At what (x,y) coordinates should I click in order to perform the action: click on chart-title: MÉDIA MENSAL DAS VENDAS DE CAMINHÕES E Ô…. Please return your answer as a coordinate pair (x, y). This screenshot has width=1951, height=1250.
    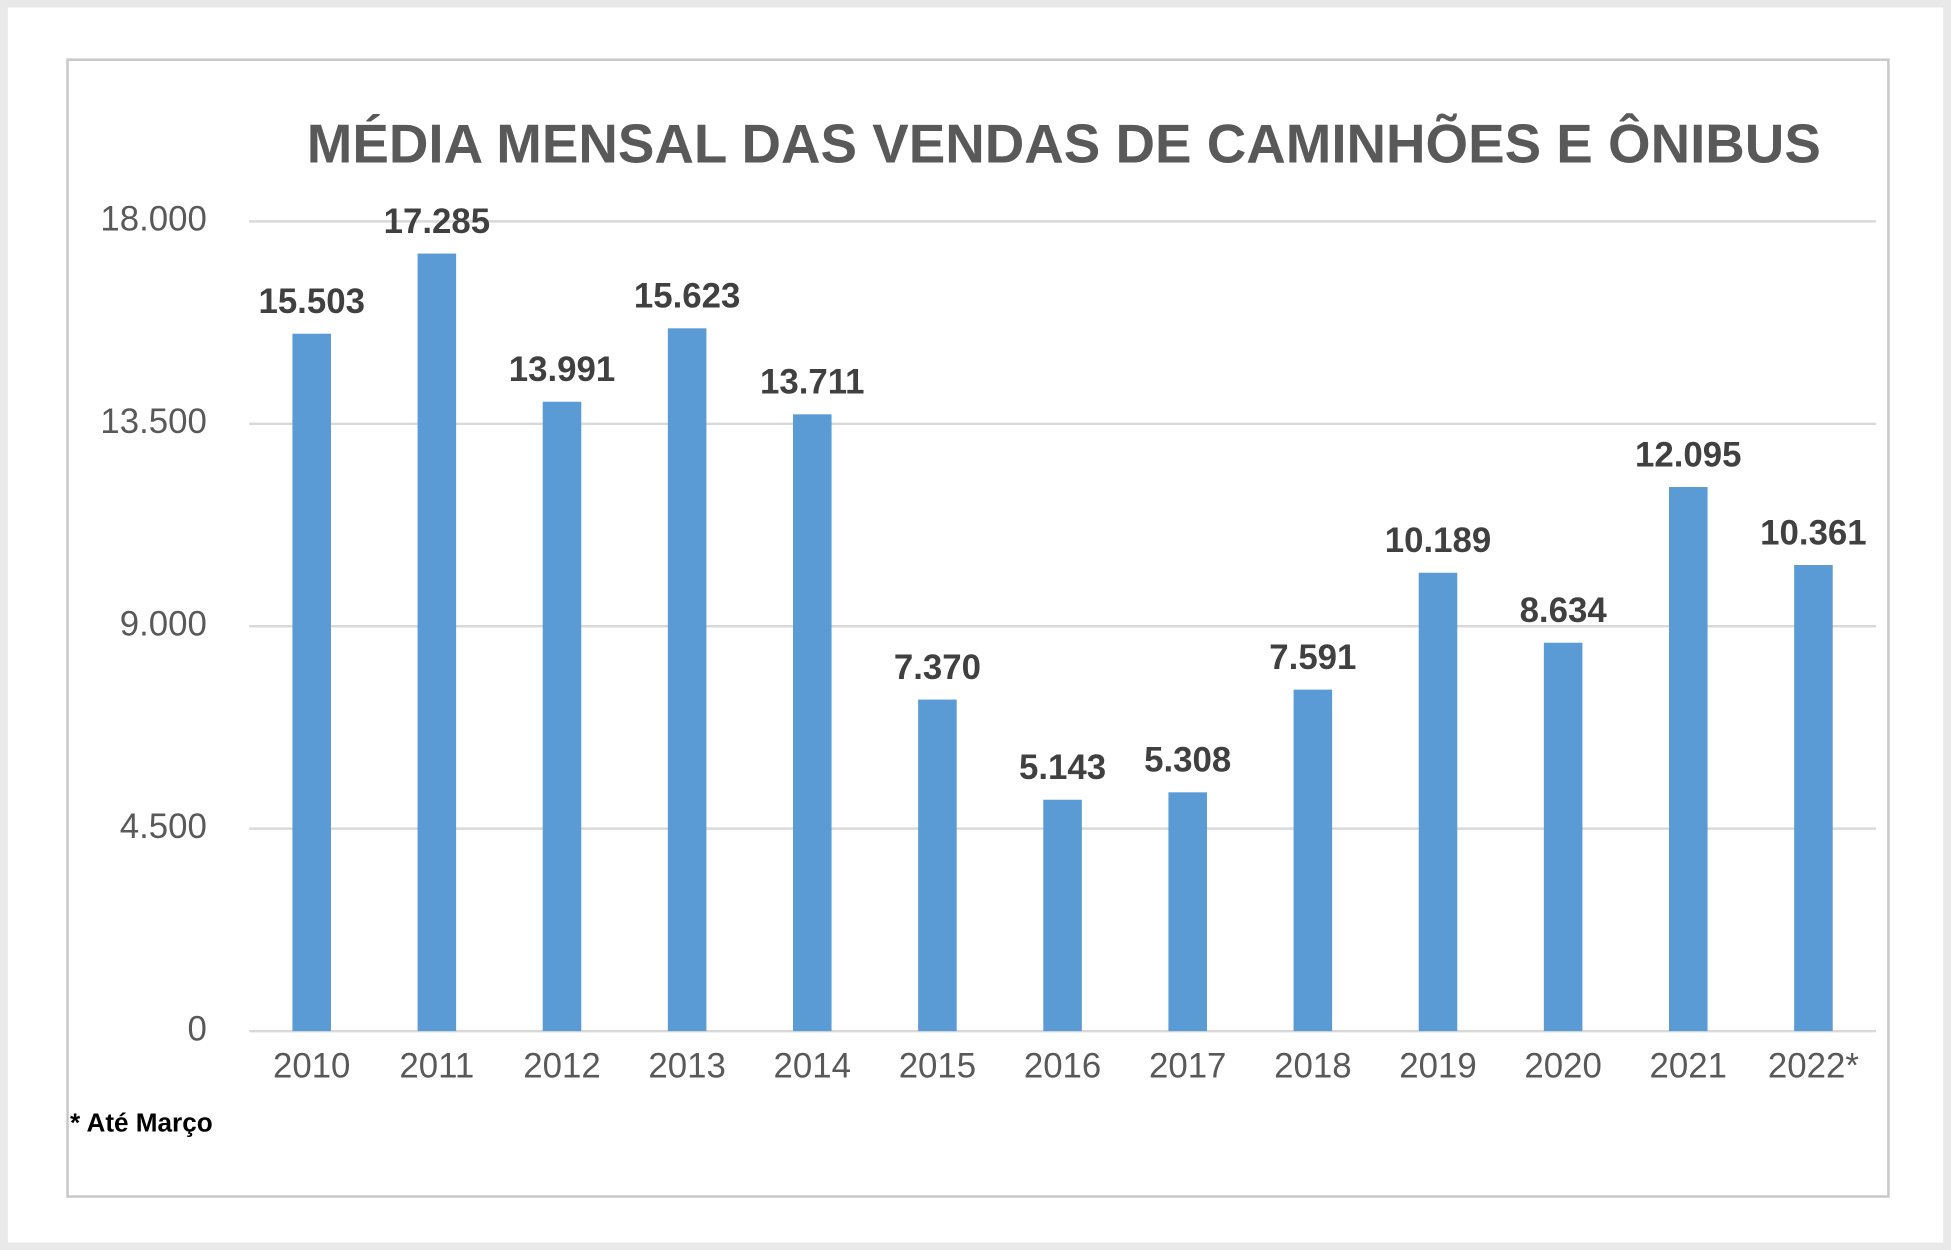
    Looking at the image, I should click on (1064, 143).